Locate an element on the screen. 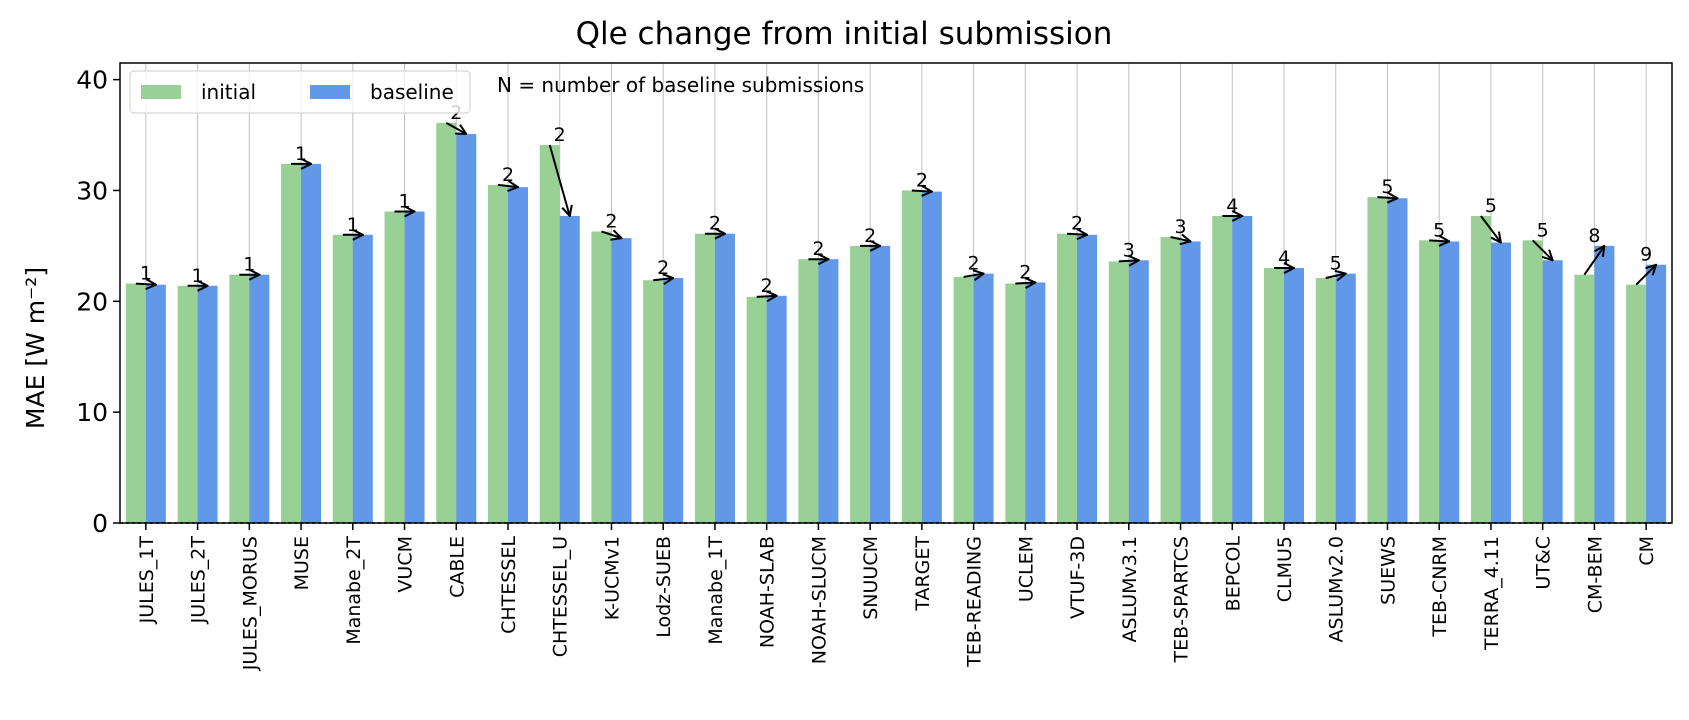 The image size is (1689, 720). x-tick-label: VTUF-3D is located at coordinates (1078, 577).